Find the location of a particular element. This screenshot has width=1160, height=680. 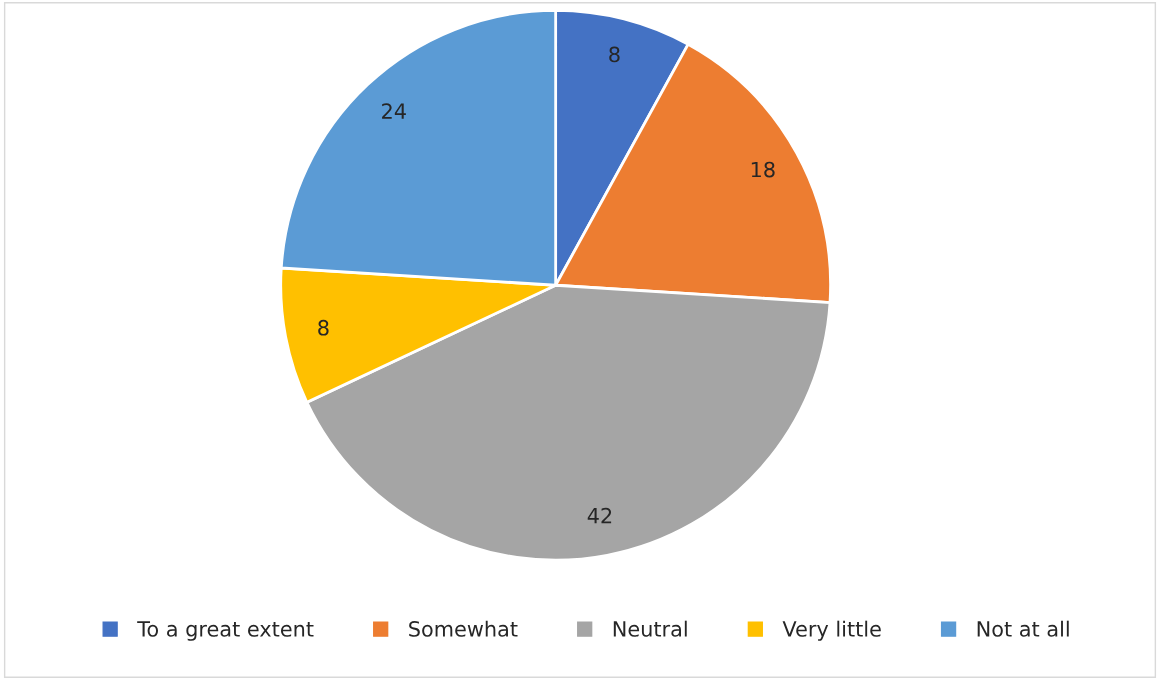

data-label: 42 is located at coordinates (599, 515).